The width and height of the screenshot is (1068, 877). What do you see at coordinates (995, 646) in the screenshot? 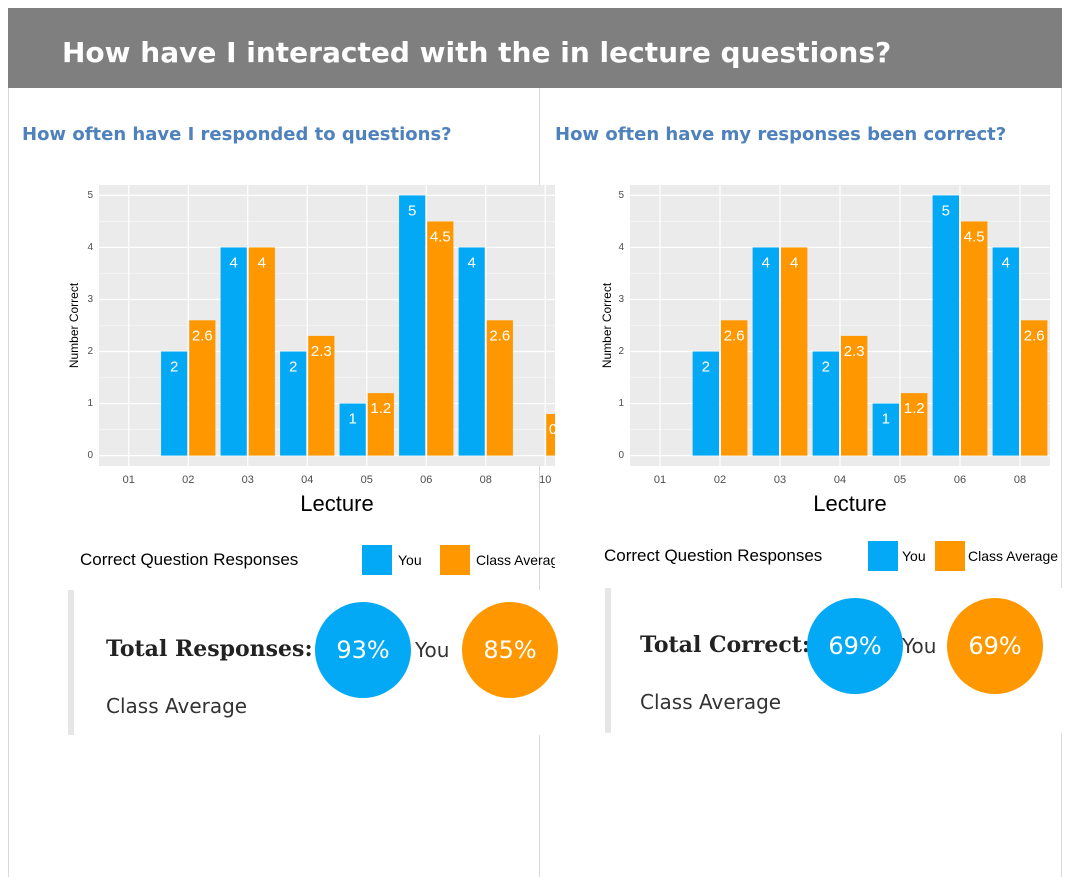
I see `class-circle: 69%` at bounding box center [995, 646].